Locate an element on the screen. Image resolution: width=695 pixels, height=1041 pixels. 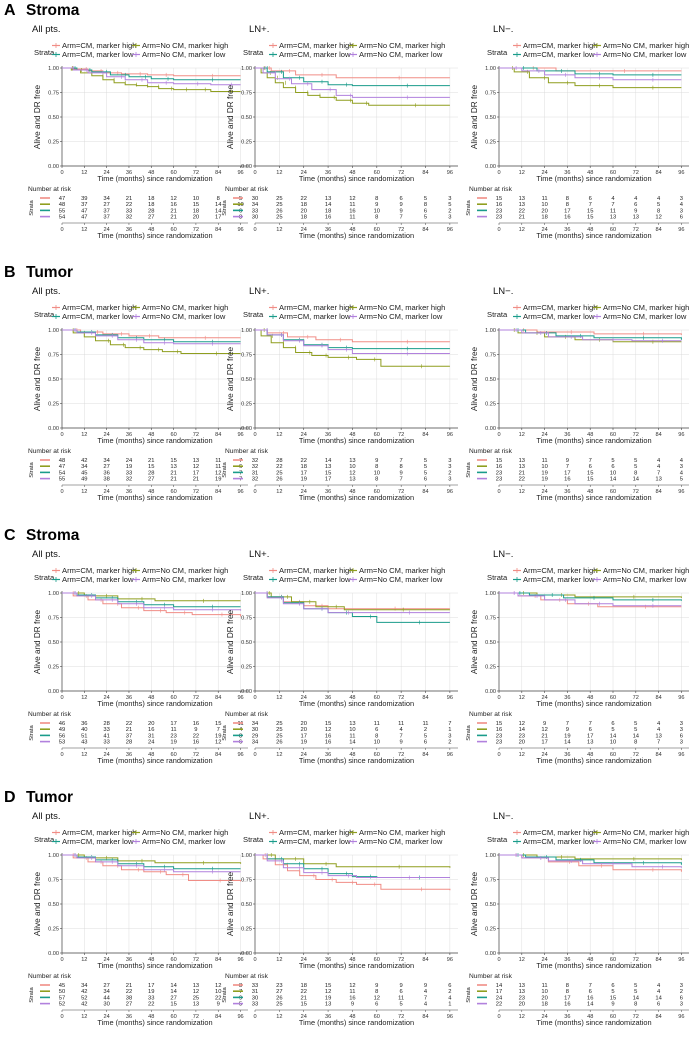
y-tick-label: 0.50 is located at coordinates (490, 643).